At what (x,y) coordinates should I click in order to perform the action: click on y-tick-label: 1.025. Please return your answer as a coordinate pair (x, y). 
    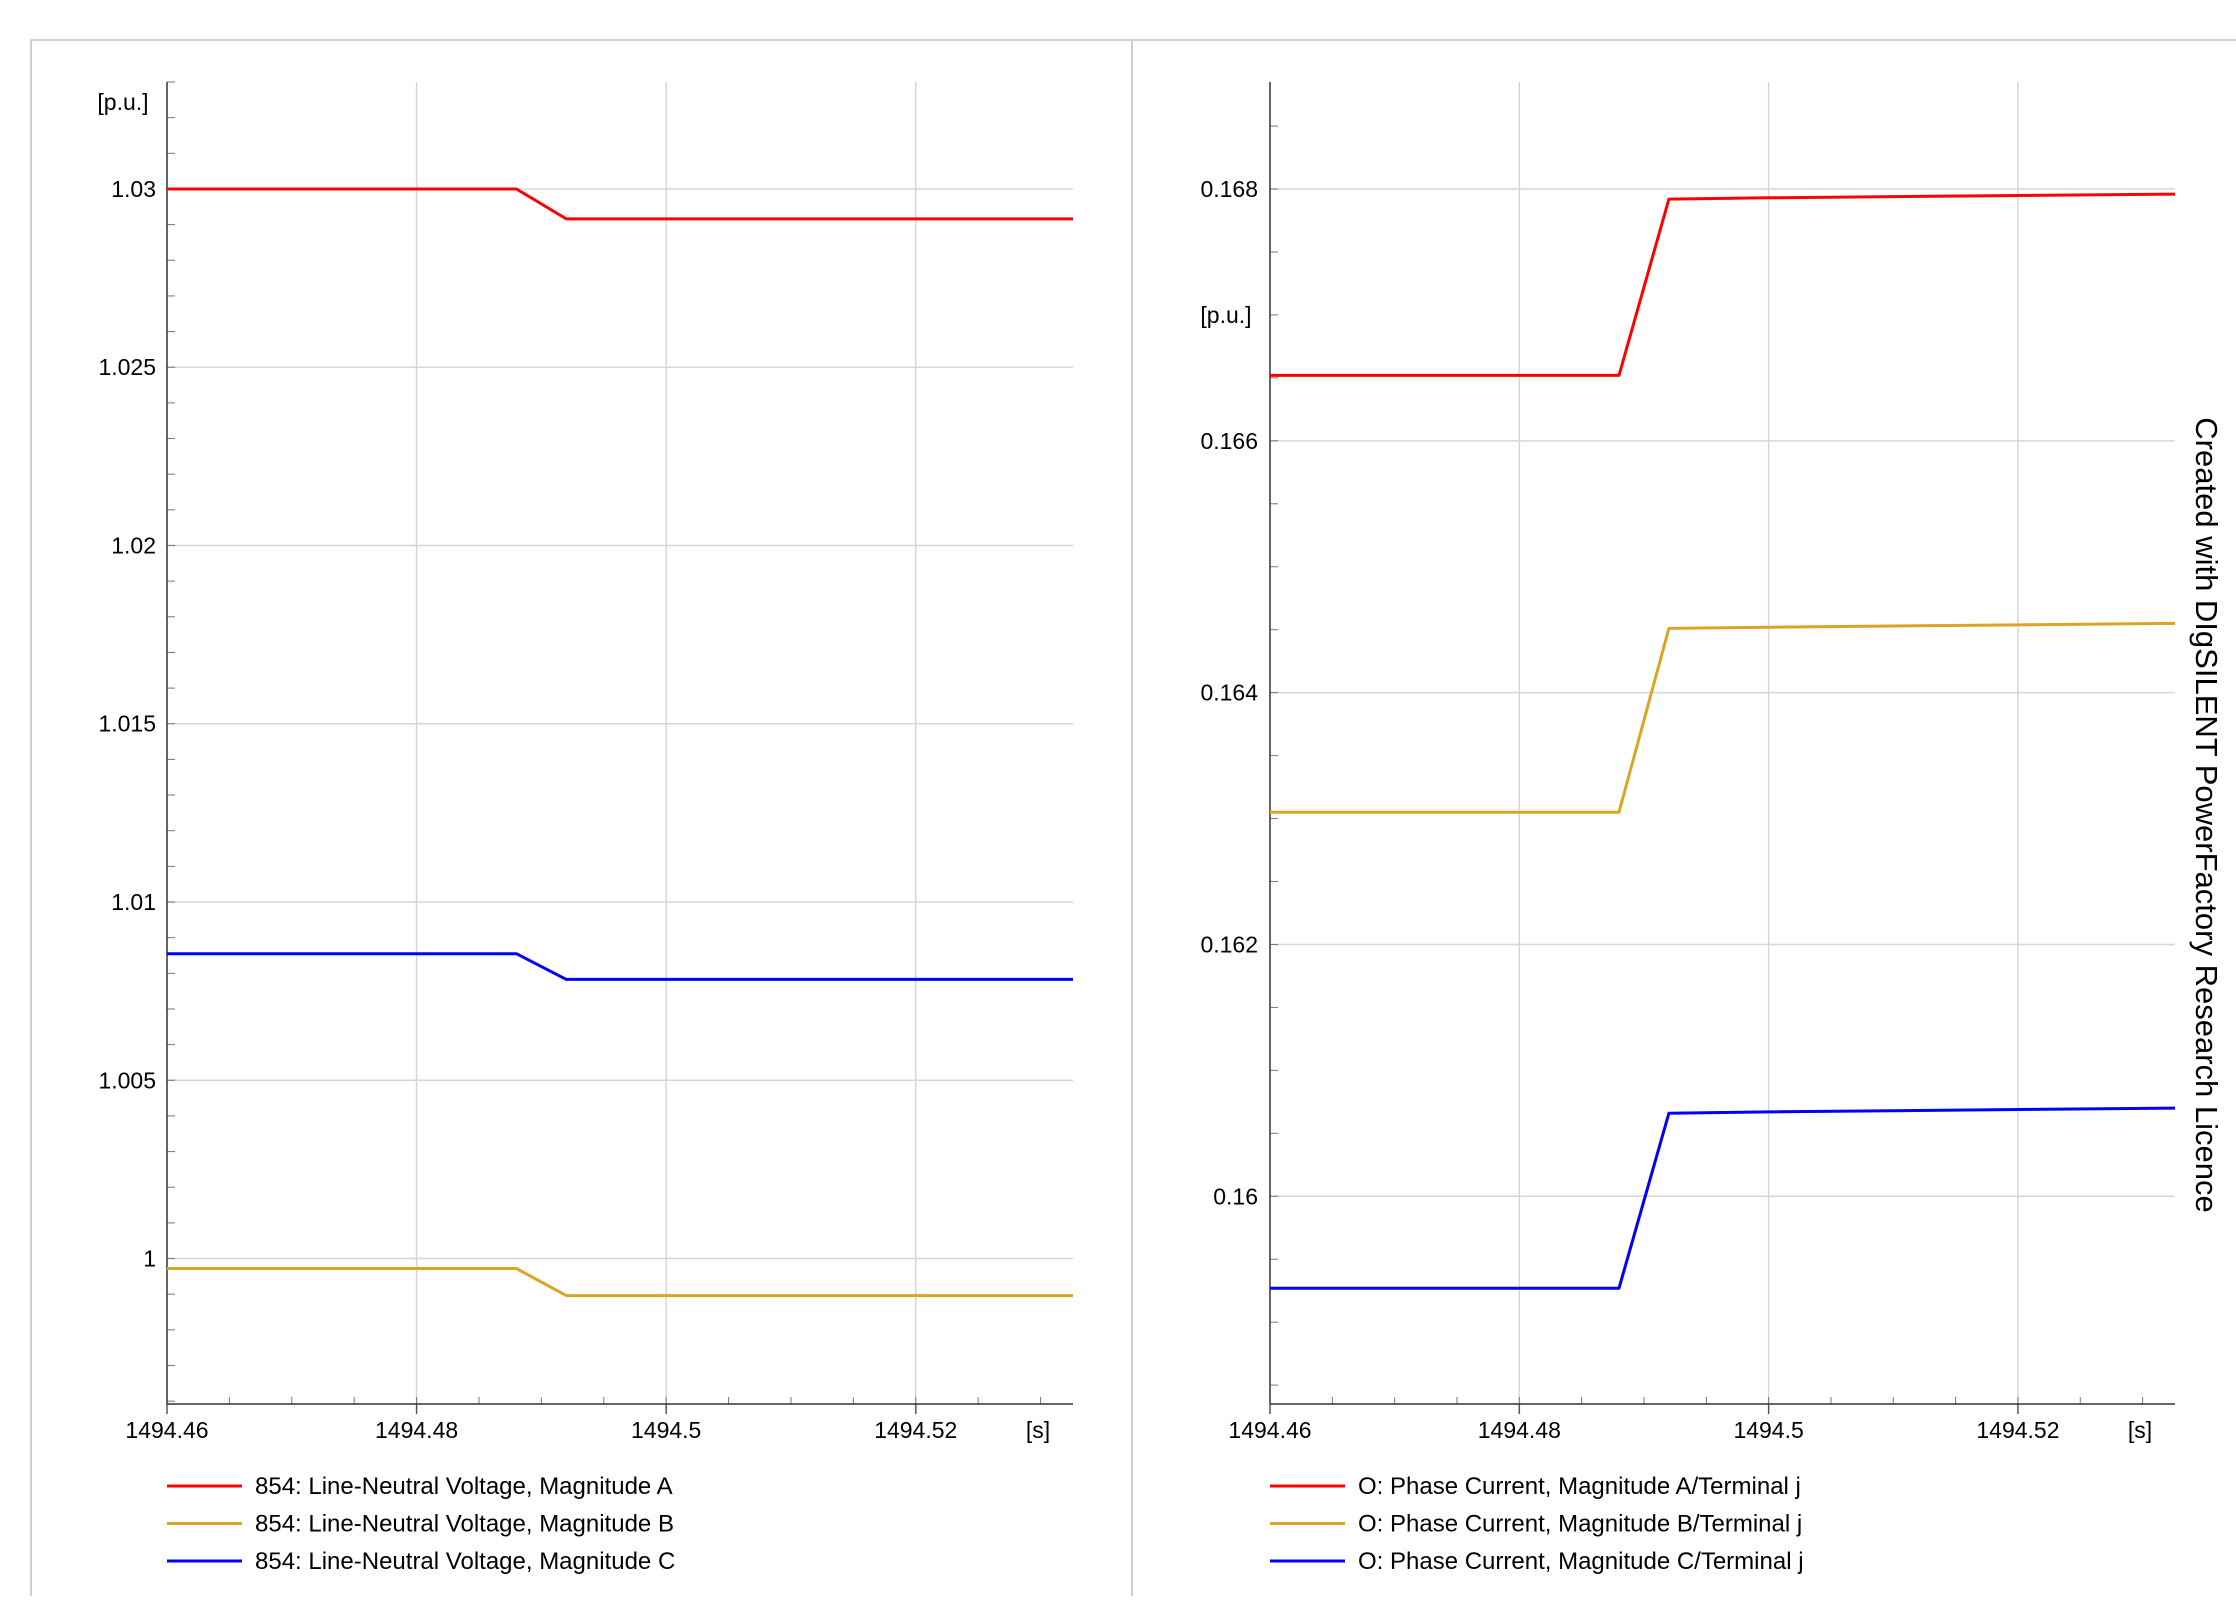
    Looking at the image, I should click on (127, 367).